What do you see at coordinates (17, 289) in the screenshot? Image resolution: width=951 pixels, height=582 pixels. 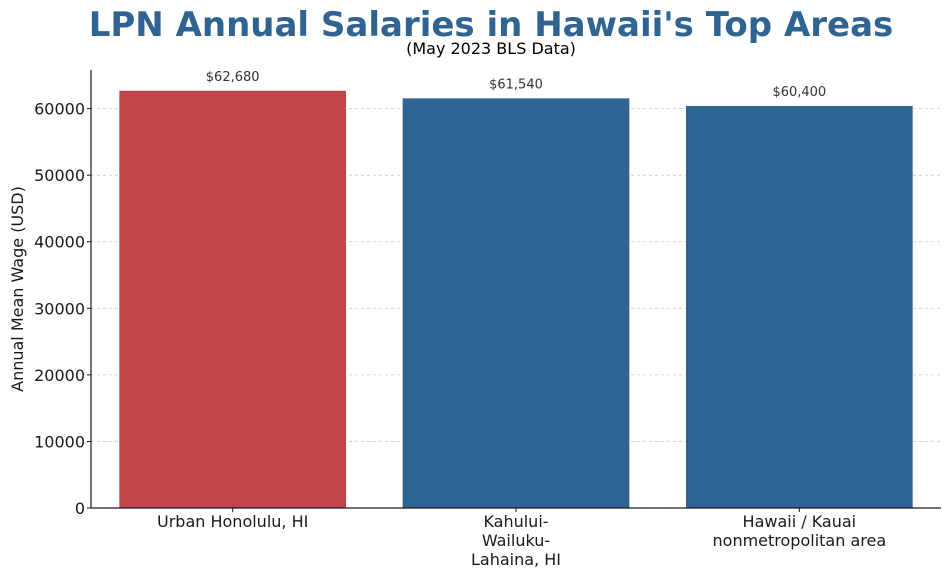 I see `y-axis-label: Annual Mean Wage (USD)` at bounding box center [17, 289].